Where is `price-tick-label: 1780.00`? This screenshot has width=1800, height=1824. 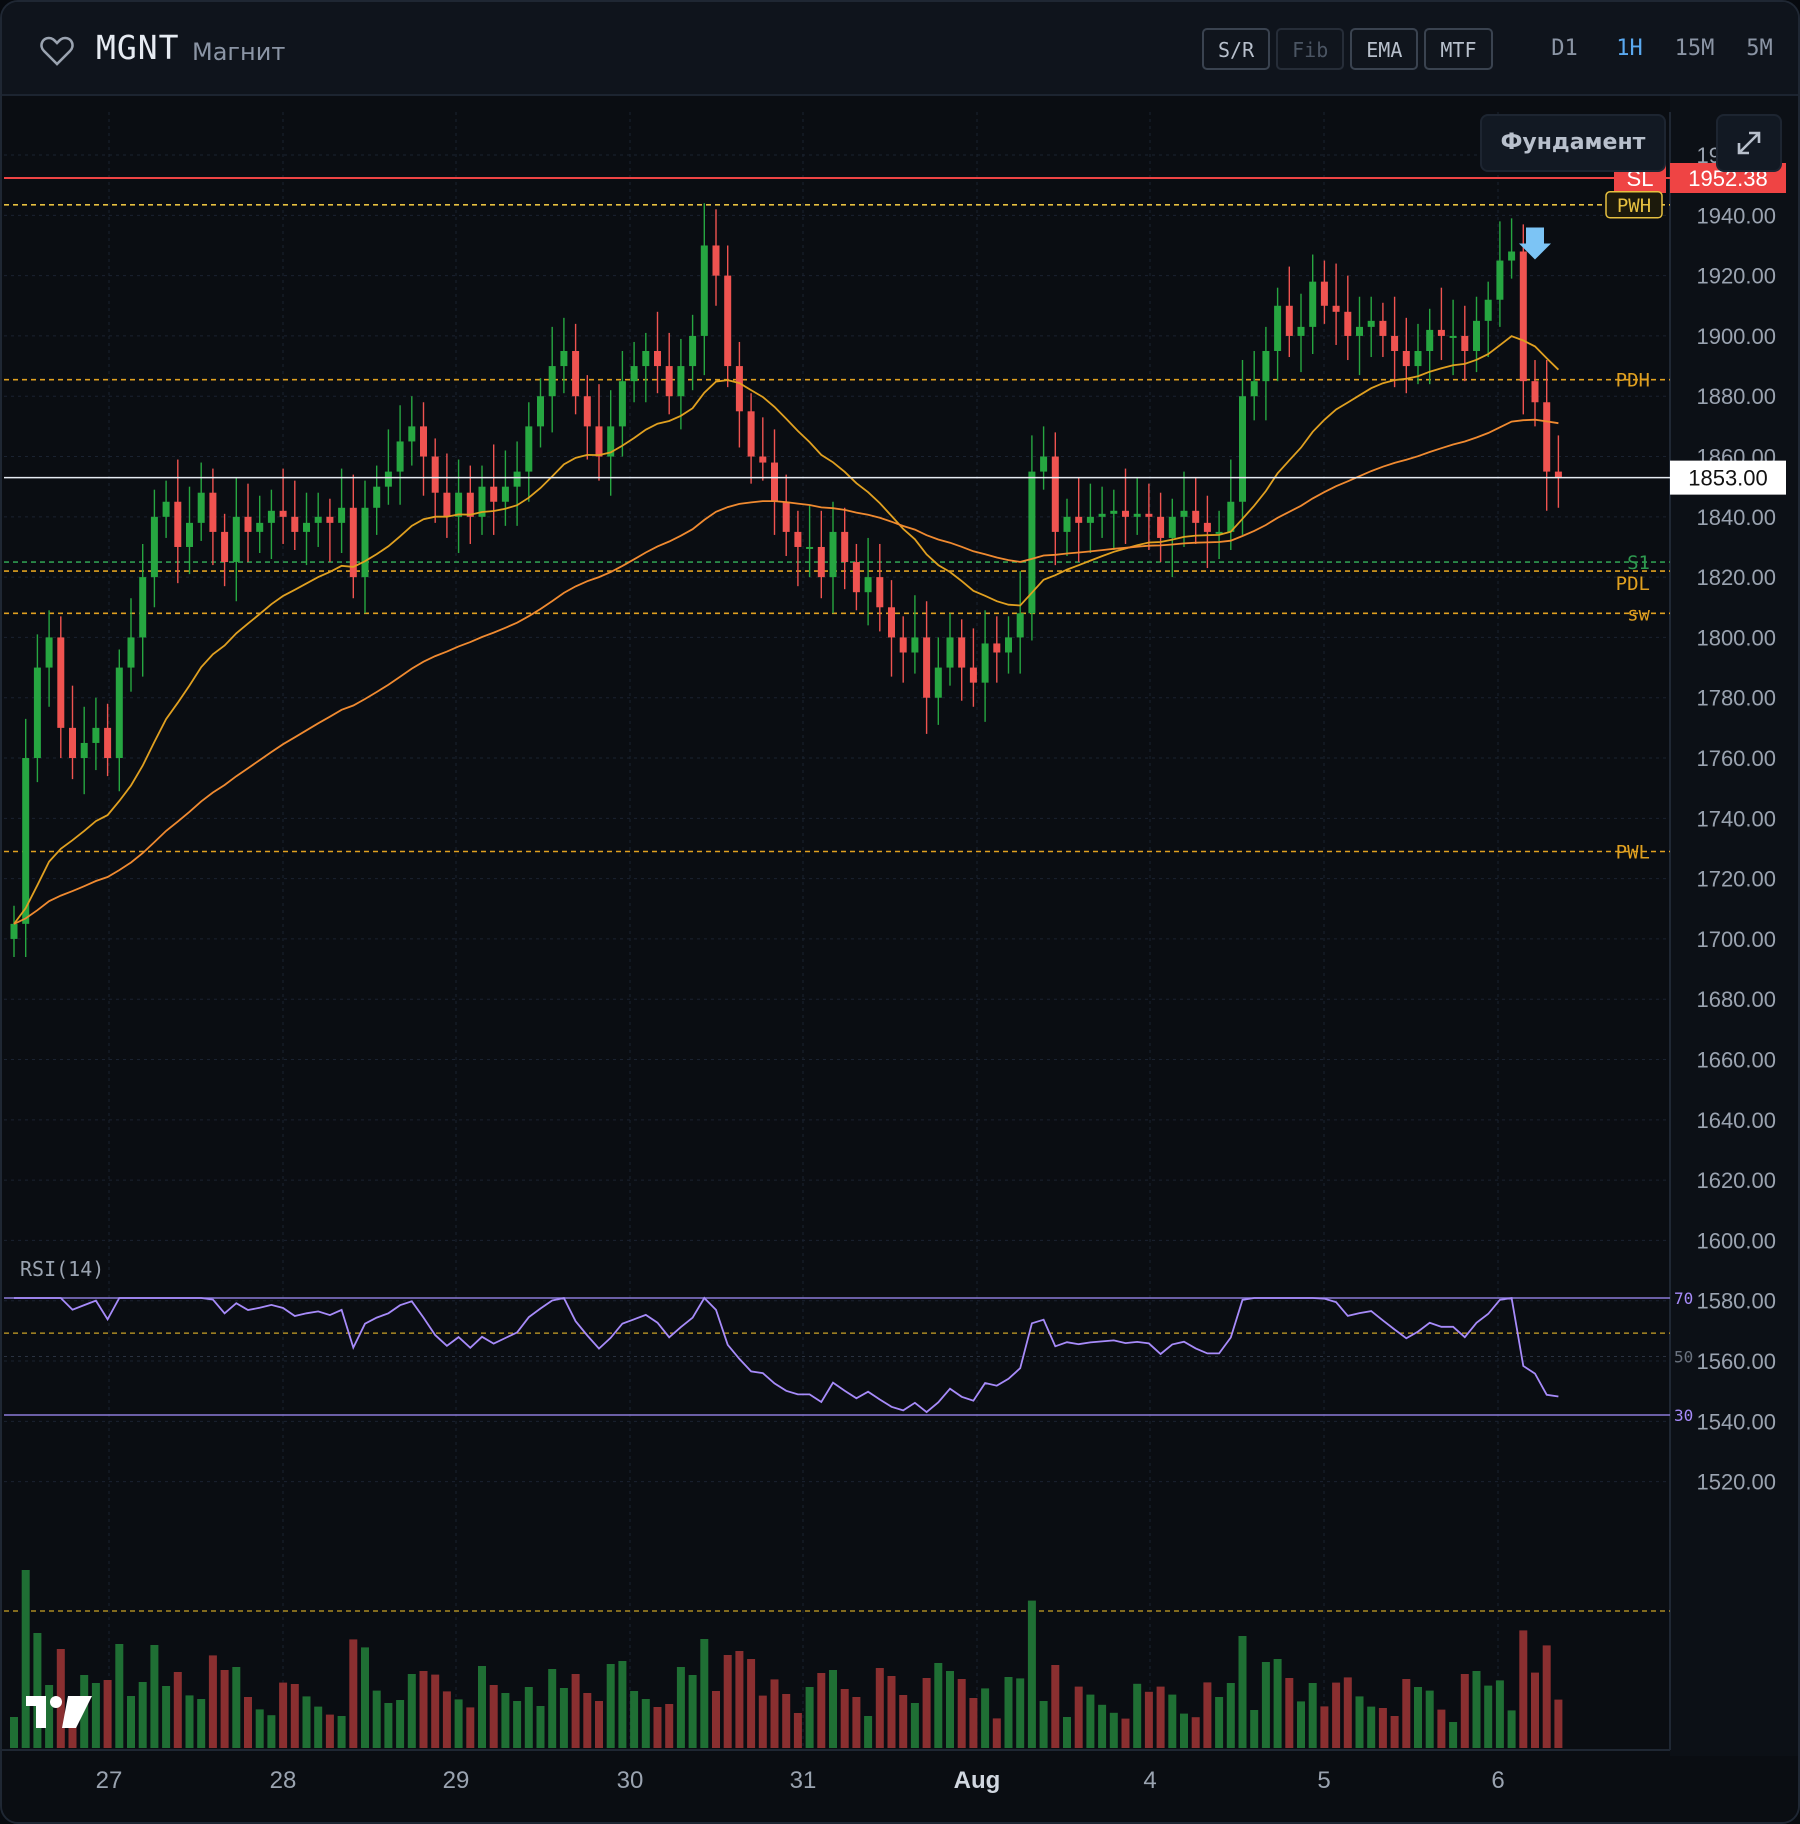
price-tick-label: 1780.00 is located at coordinates (1736, 698).